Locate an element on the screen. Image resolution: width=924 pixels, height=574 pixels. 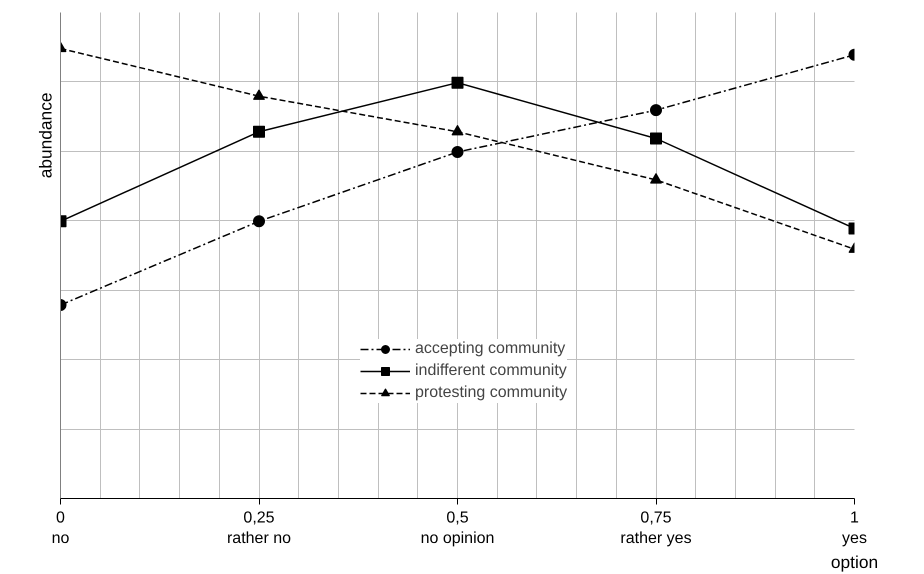
legend-label: indifferent community is located at coordinates (491, 371).